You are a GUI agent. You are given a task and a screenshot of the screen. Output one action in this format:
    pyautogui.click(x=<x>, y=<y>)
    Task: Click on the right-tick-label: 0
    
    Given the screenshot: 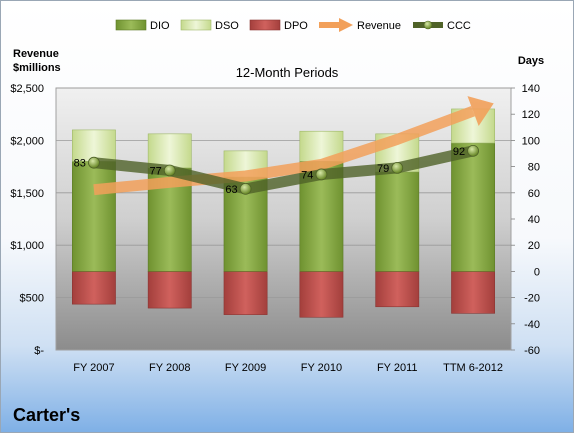 What is the action you would take?
    pyautogui.click(x=537, y=272)
    